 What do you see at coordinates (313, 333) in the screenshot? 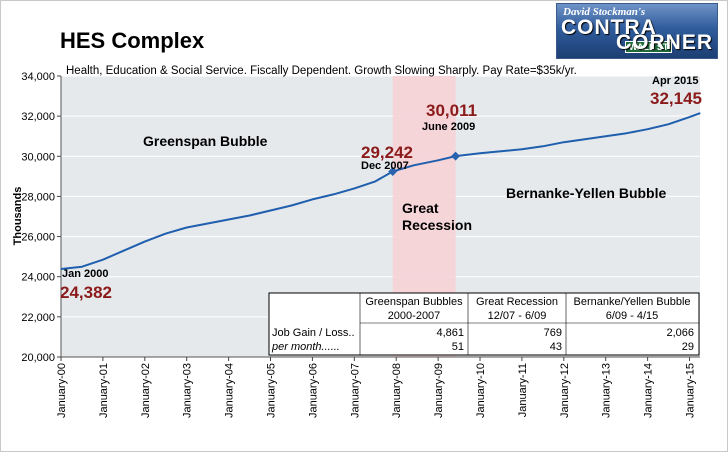
I see `stats-row-label-job-gain: Job Gain / Loss..` at bounding box center [313, 333].